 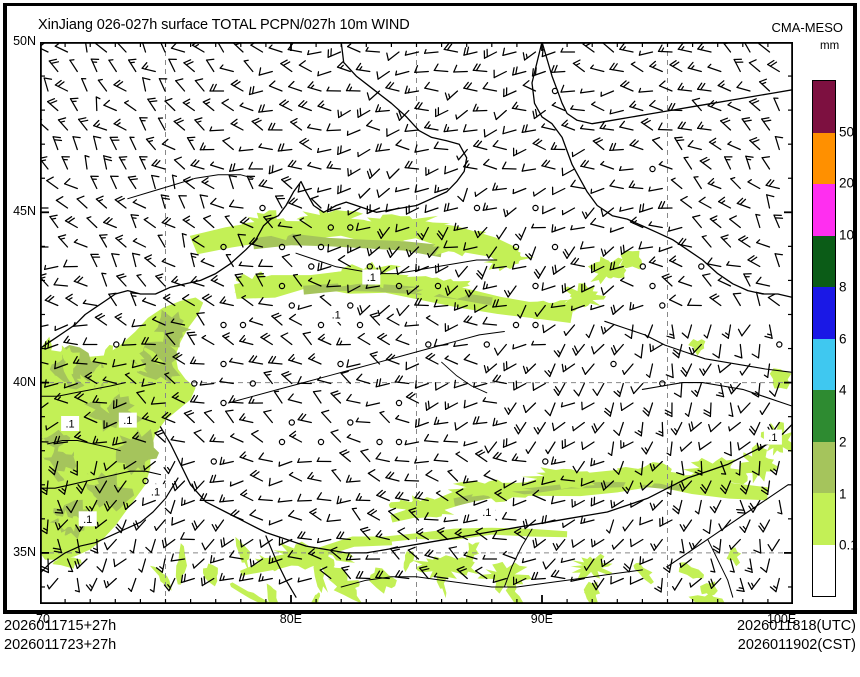 I want to click on colorbar-scale, so click(x=824, y=338).